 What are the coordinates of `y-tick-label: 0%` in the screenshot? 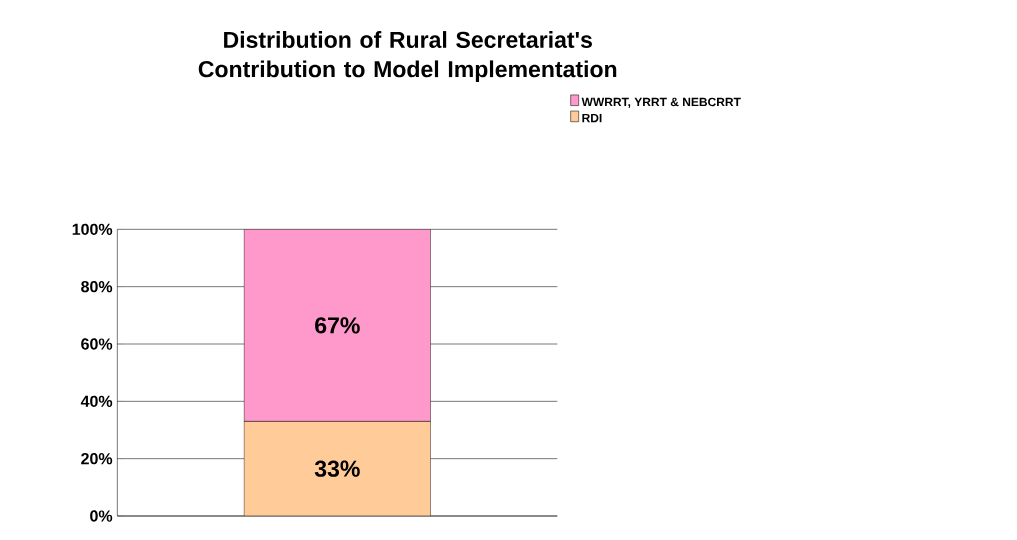 It's located at (101, 516).